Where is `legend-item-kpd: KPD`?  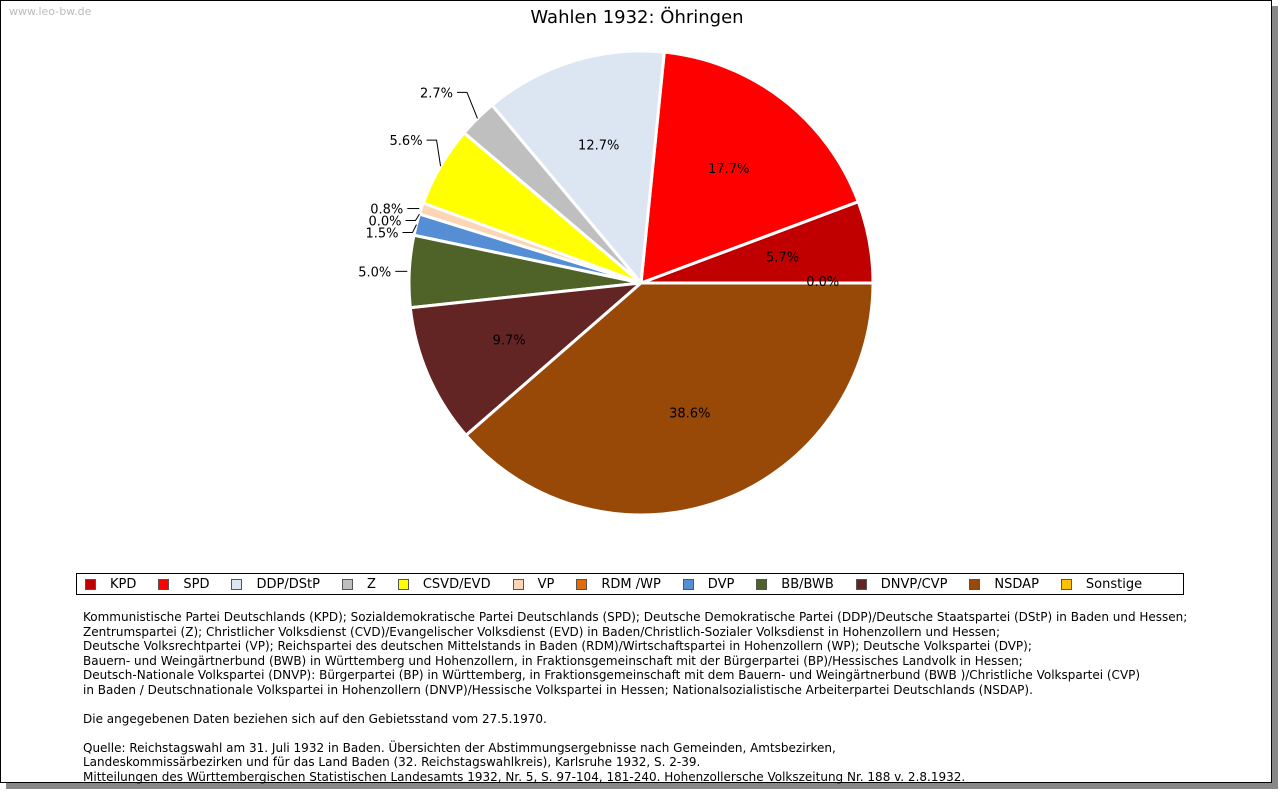 legend-item-kpd: KPD is located at coordinates (110, 584).